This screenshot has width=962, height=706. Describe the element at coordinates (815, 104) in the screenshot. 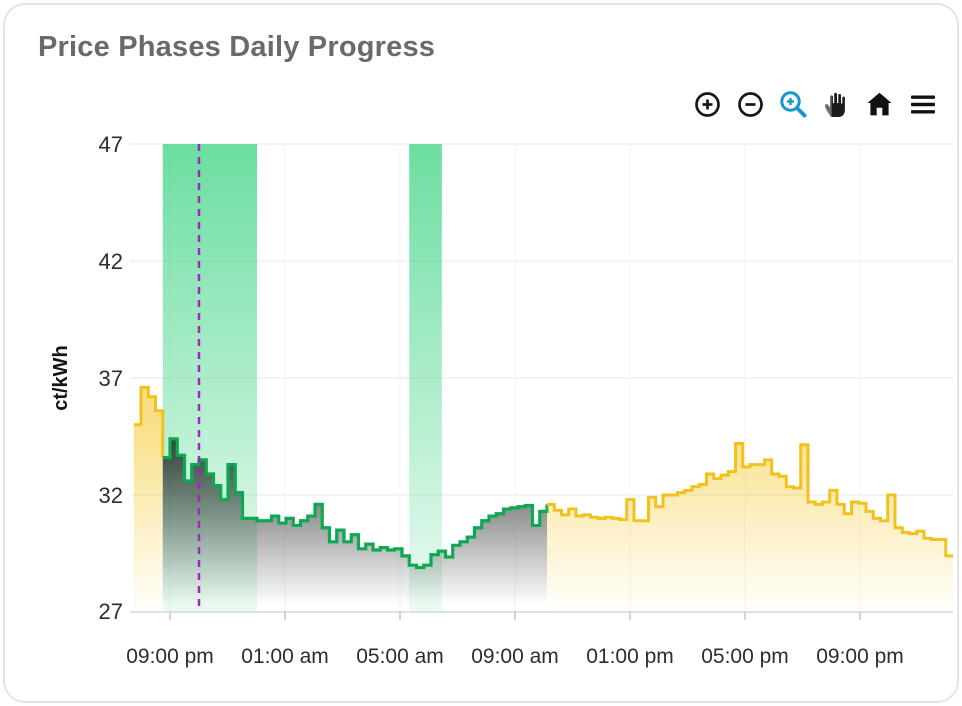

I see `chart-toolbar` at that location.